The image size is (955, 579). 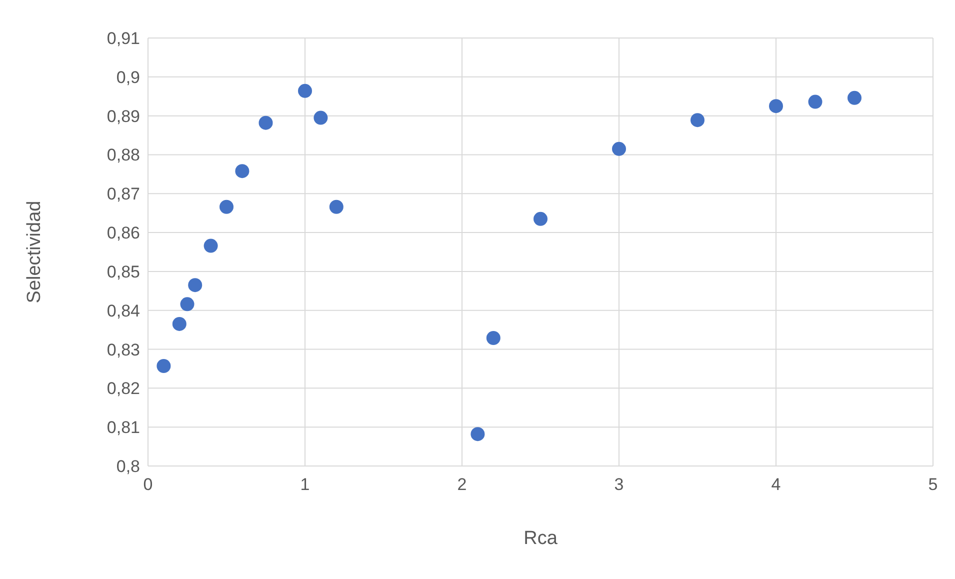 I want to click on x-tick-label: 1, so click(x=305, y=484).